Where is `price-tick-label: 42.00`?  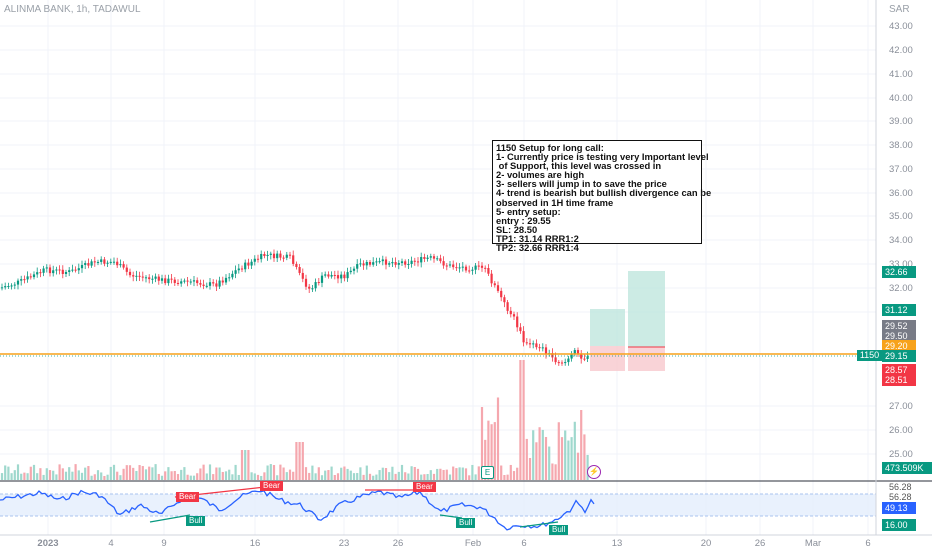
price-tick-label: 42.00 is located at coordinates (901, 50).